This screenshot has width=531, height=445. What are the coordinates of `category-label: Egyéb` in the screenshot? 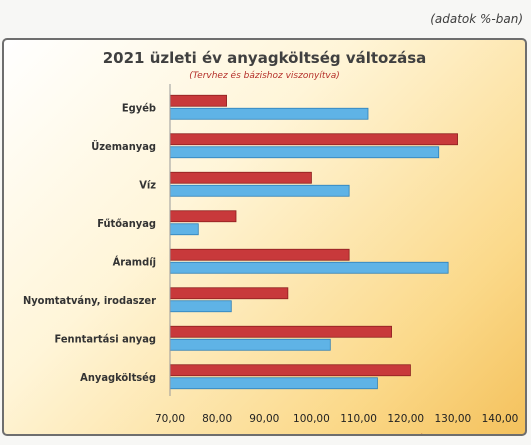 It's located at (139, 107).